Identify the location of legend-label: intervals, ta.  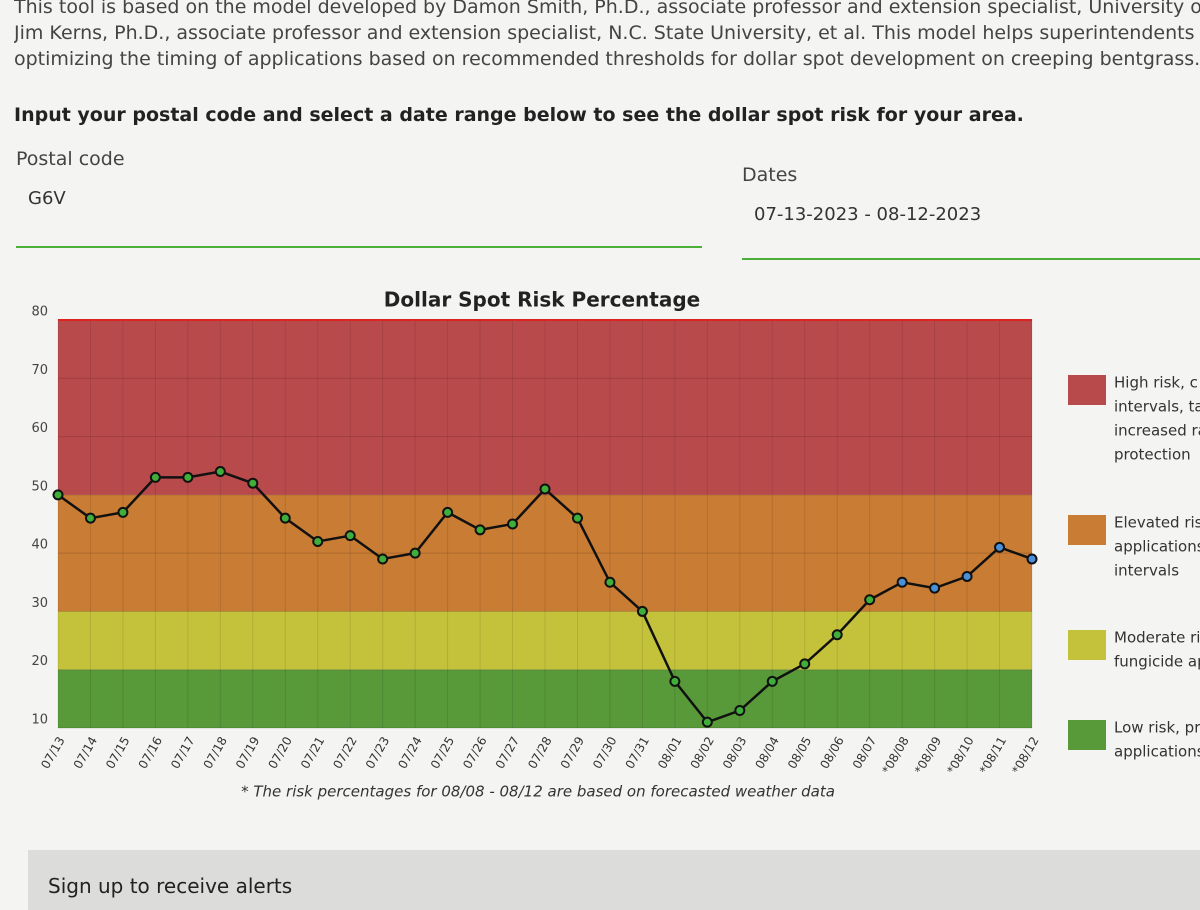
(1157, 407).